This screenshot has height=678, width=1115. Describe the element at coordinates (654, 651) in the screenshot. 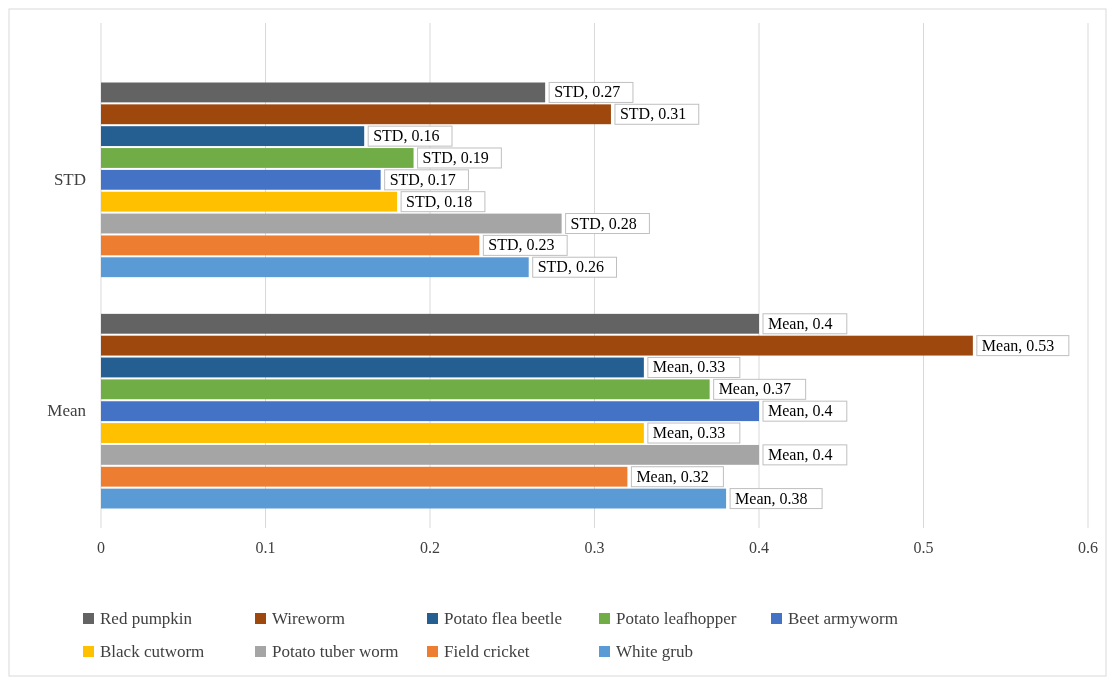

I see `legend-label: White grub` at that location.